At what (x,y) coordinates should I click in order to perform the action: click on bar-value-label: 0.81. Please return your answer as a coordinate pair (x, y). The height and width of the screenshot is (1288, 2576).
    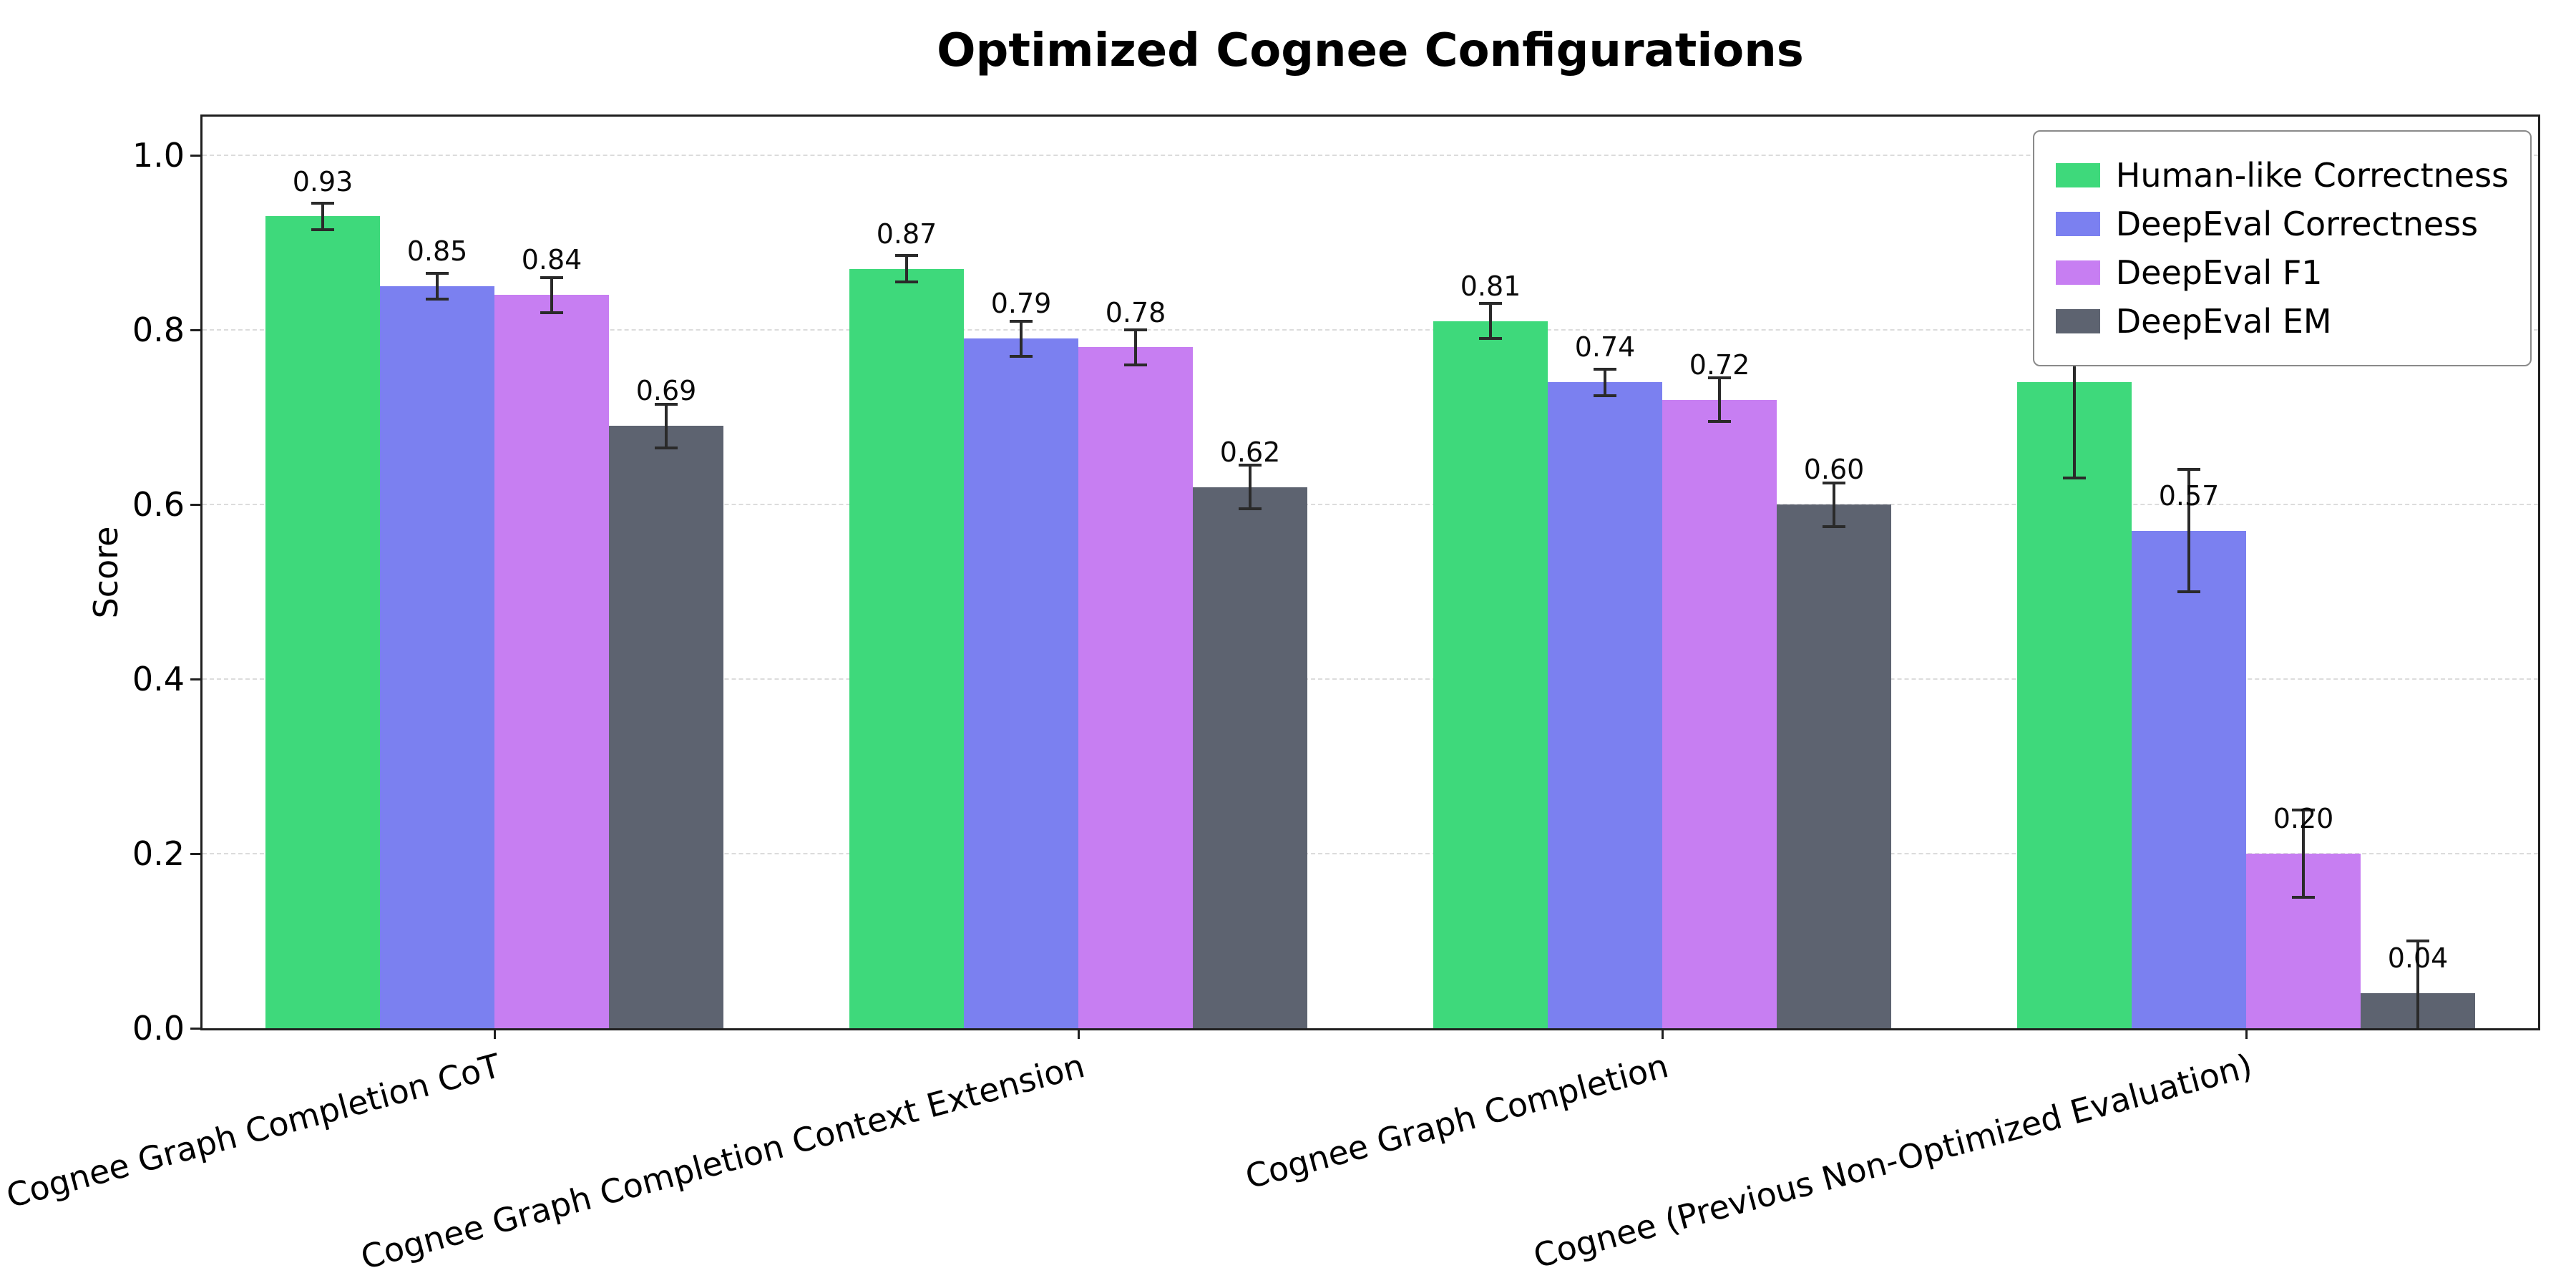
    Looking at the image, I should click on (1490, 286).